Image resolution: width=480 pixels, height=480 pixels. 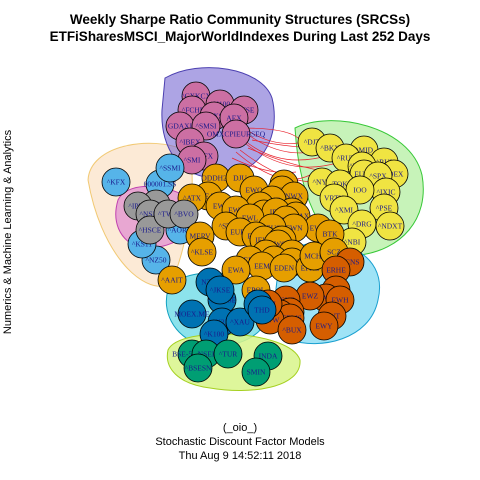 What do you see at coordinates (294, 196) in the screenshot?
I see `node-label: NWX` at bounding box center [294, 196].